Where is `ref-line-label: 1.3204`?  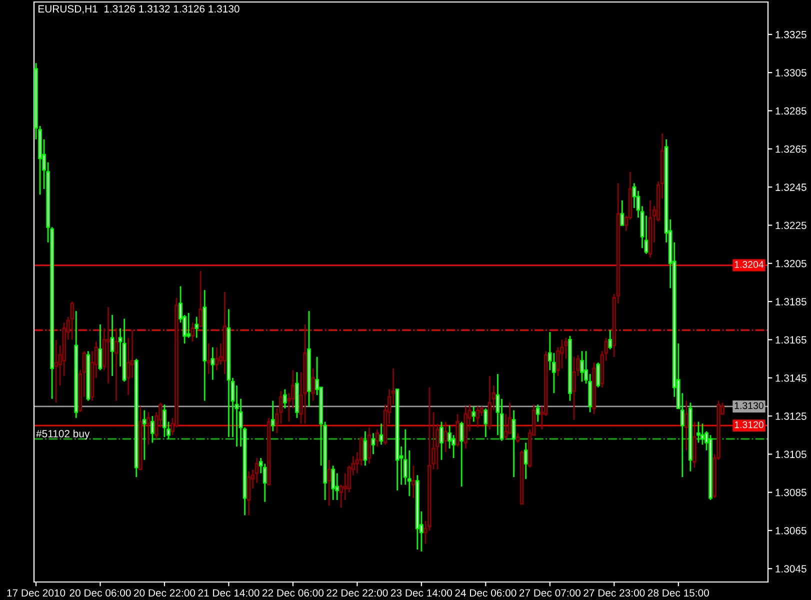
ref-line-label: 1.3204 is located at coordinates (749, 264).